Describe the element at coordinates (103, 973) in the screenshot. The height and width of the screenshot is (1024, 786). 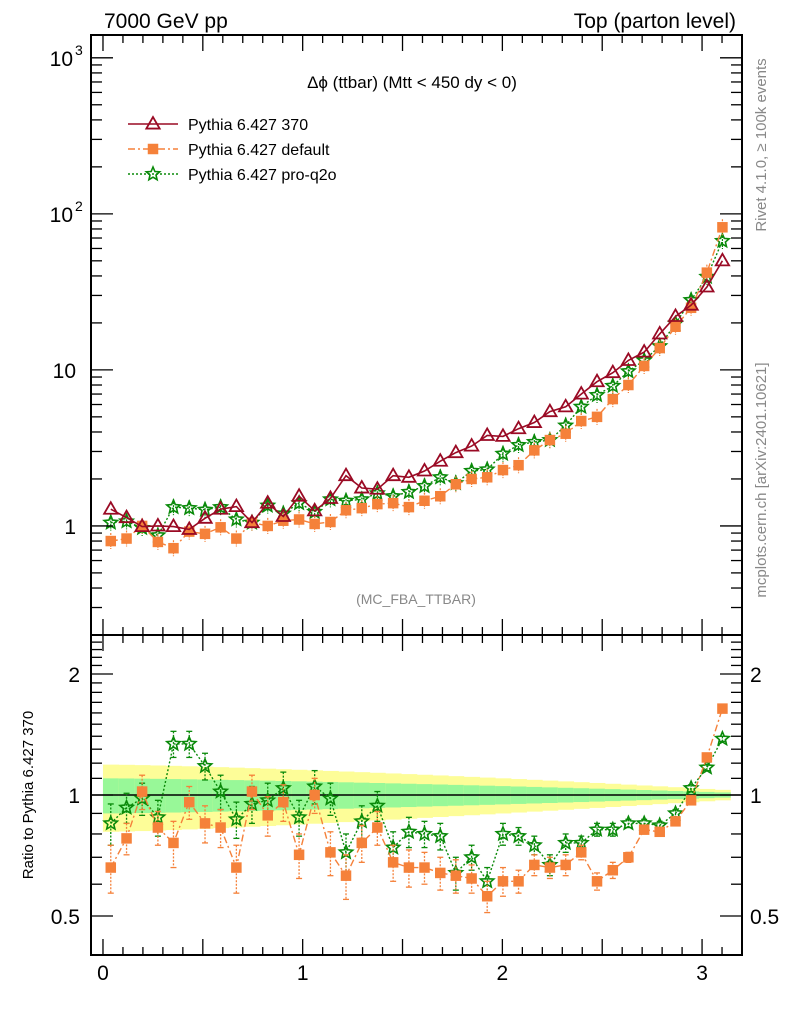
I see `x-tick-label: 0` at that location.